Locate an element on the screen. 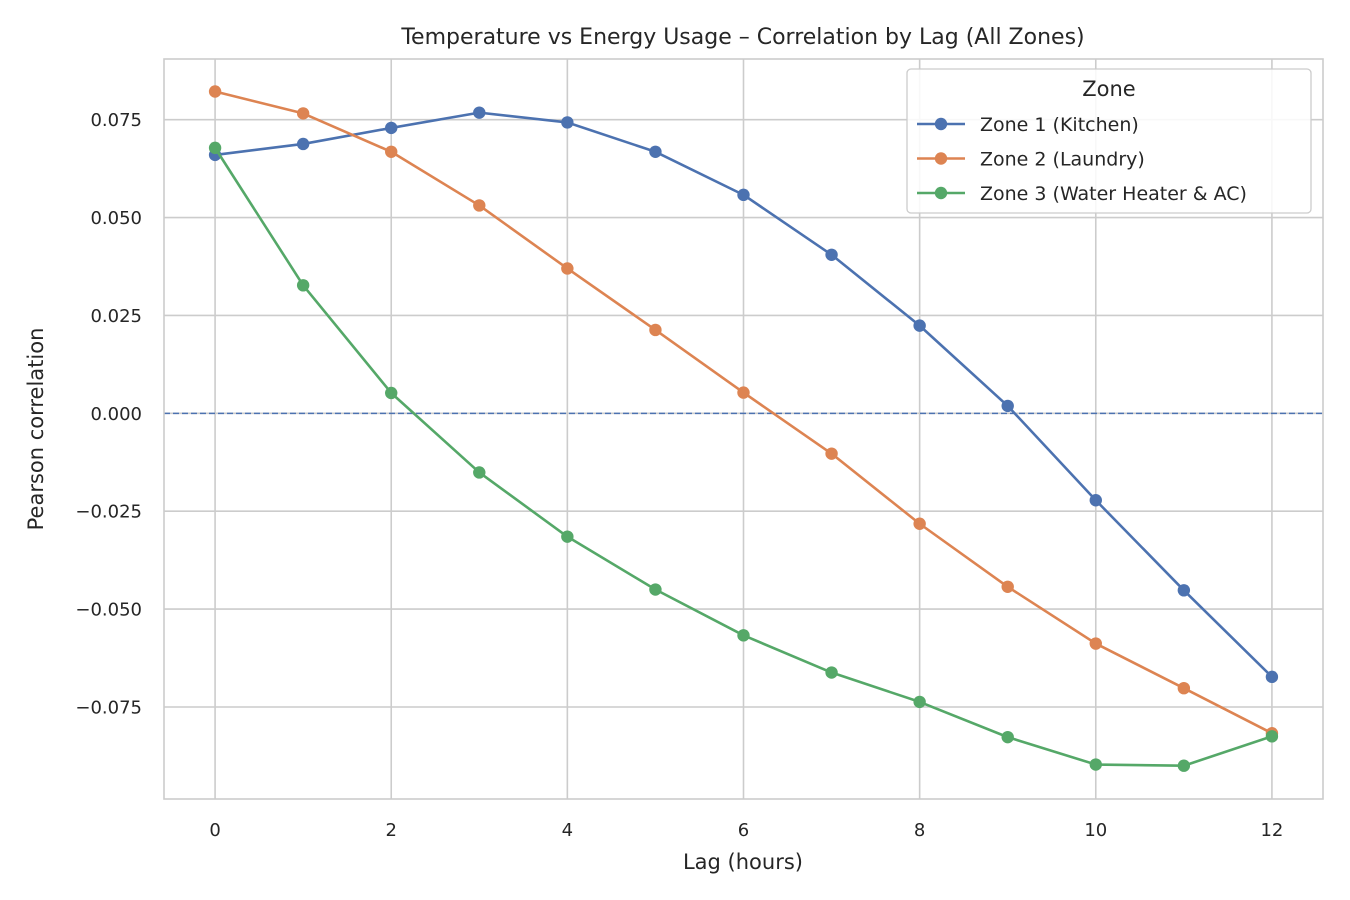  x-tick-label: 0 is located at coordinates (214, 830).